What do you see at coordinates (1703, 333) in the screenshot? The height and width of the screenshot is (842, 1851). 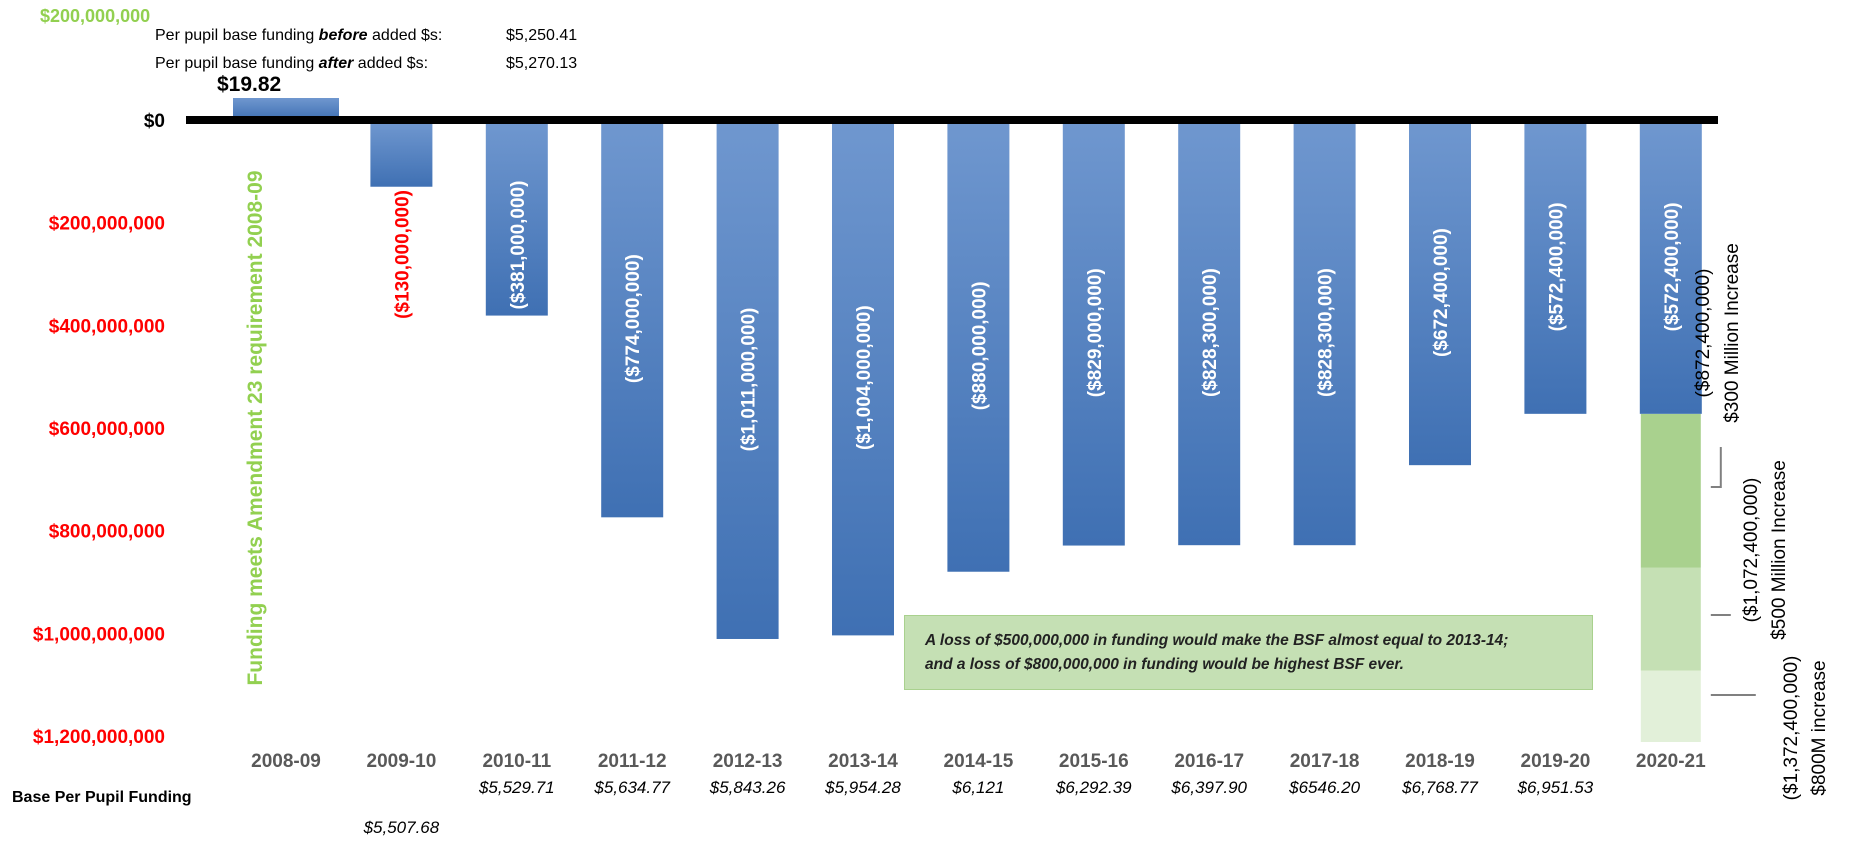 I see `scenario-total-label: ($872,400,000)` at bounding box center [1703, 333].